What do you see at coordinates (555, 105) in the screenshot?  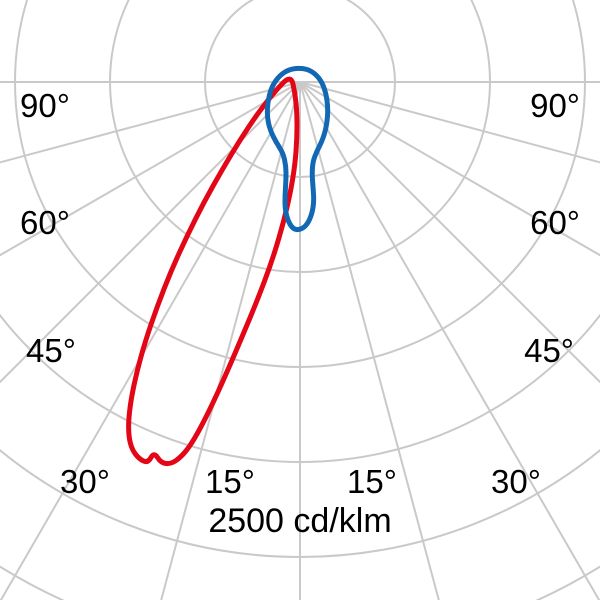 I see `angle-label-right-90: 90°` at bounding box center [555, 105].